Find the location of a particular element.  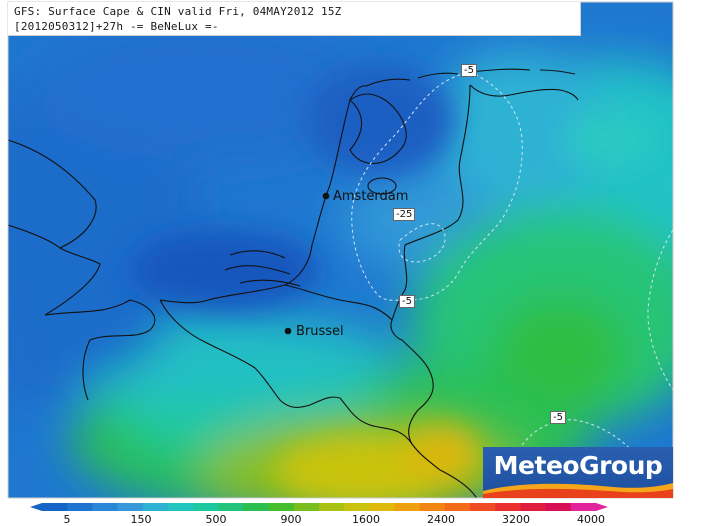

legend-arrow-right is located at coordinates (602, 507).